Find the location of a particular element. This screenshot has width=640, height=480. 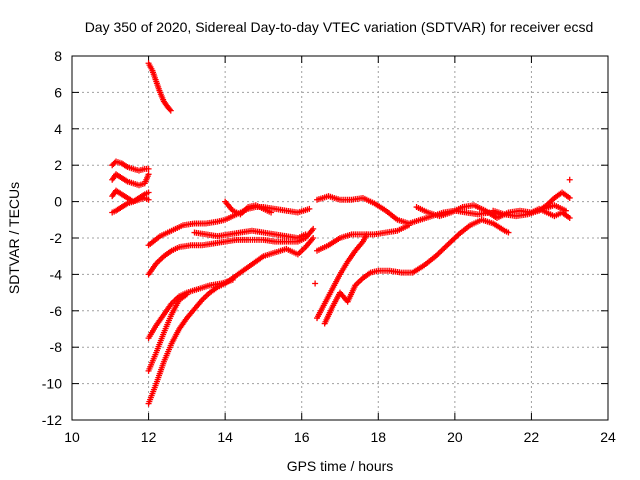

x-tick-label: 16 is located at coordinates (302, 437).